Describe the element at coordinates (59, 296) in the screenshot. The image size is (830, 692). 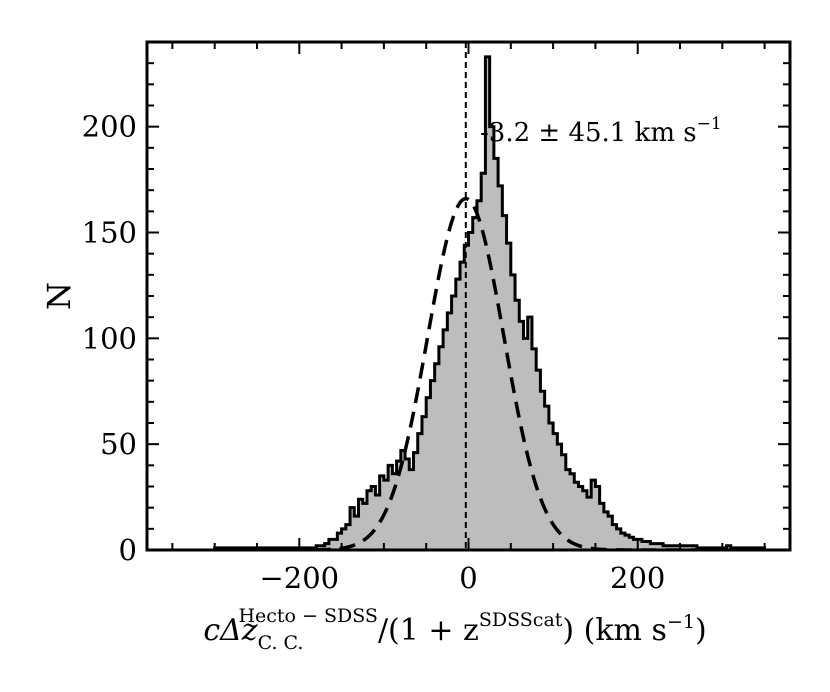
I see `y-axis-label: N` at that location.